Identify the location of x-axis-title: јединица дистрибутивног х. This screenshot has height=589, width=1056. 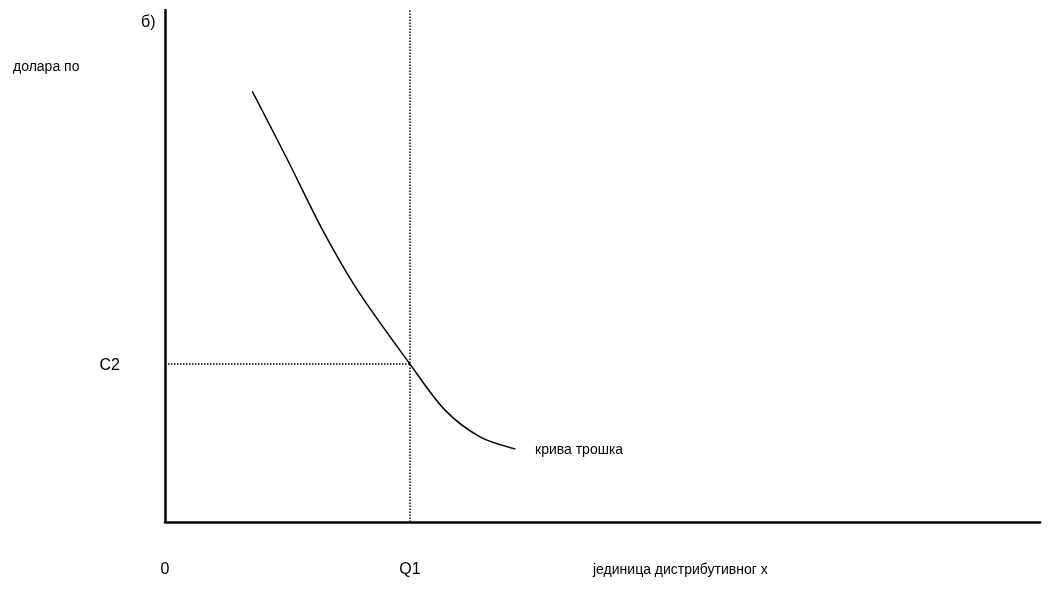
(680, 569).